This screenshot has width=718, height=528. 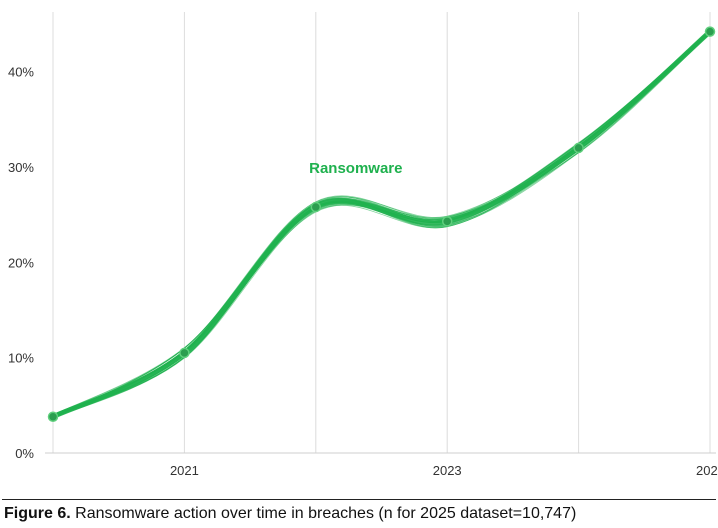 I want to click on x-tick-label: 2021, so click(x=184, y=470).